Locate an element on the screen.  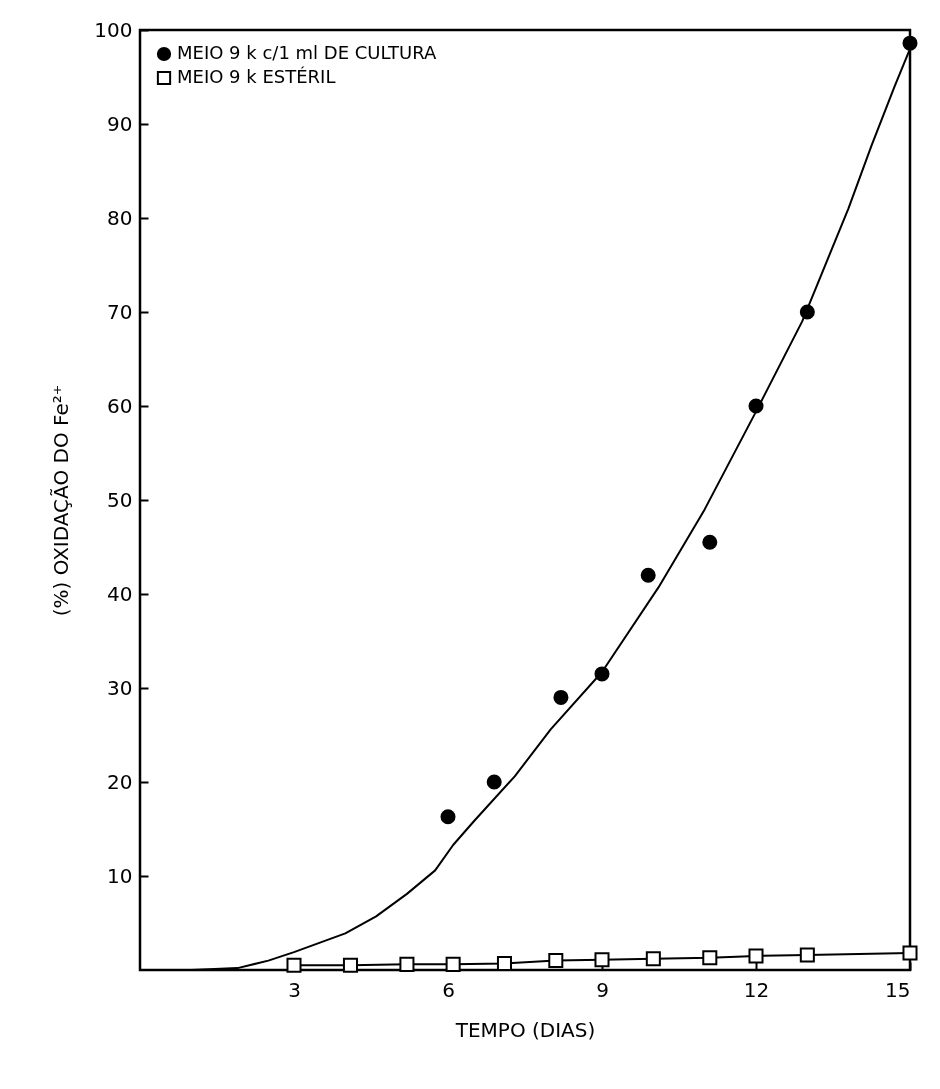
y-tick-label: 50 is located at coordinates (120, 499).